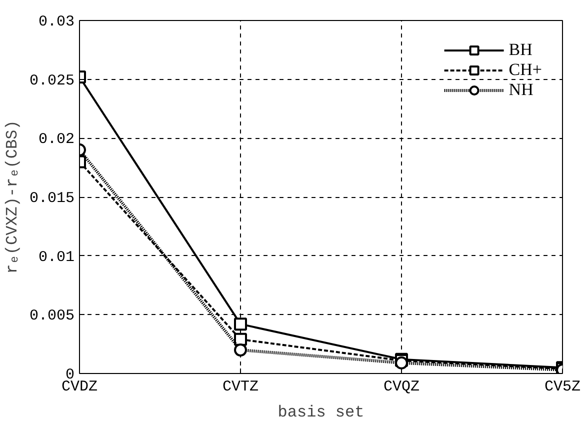 The height and width of the screenshot is (424, 587). What do you see at coordinates (12, 197) in the screenshot?
I see `y-axis-title: rₑ(CVXZ)-rₑ(CBS)` at bounding box center [12, 197].